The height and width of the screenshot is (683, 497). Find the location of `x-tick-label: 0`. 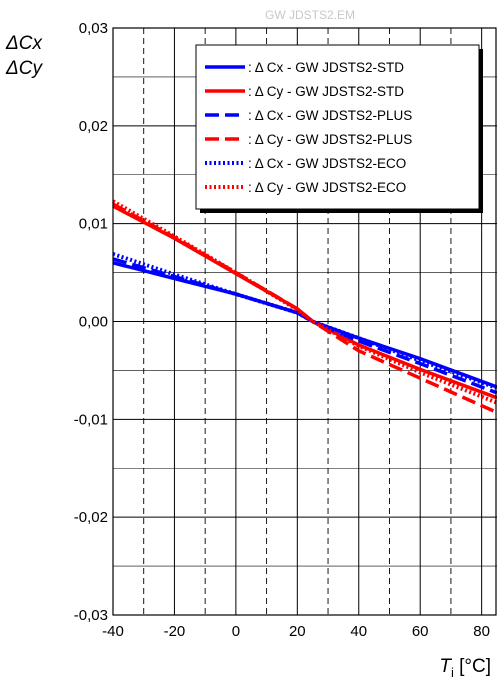

x-tick-label: 0 is located at coordinates (236, 631).